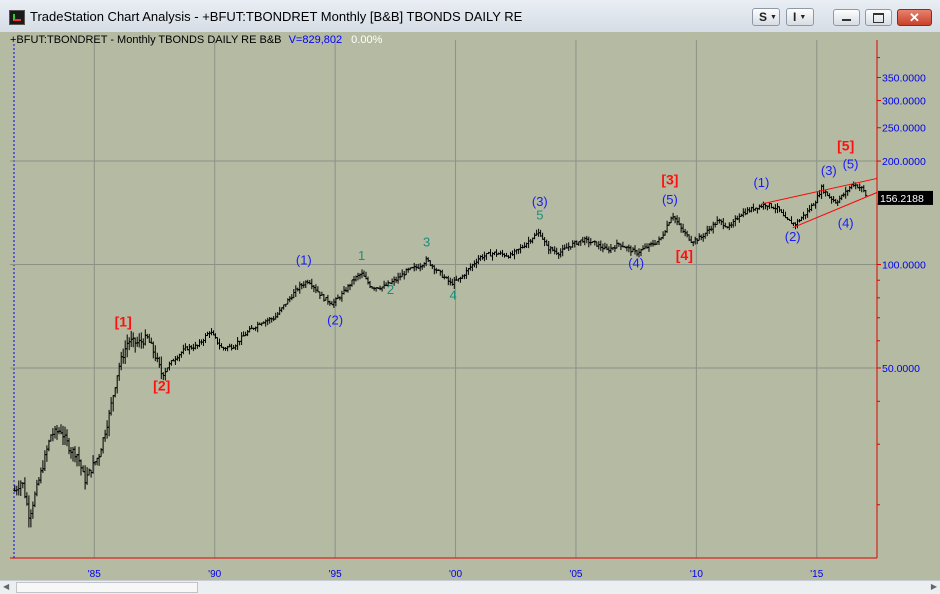 The image size is (940, 594). Describe the element at coordinates (866, 193) in the screenshot. I see `price-bar` at that location.